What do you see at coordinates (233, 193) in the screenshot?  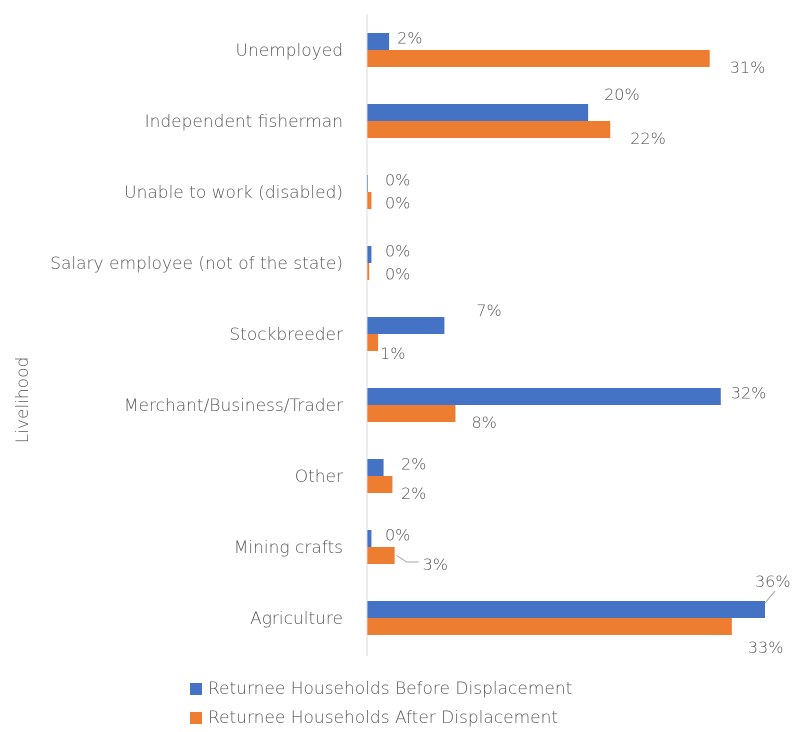 I see `category-label: Unable to work (disabled)` at bounding box center [233, 193].